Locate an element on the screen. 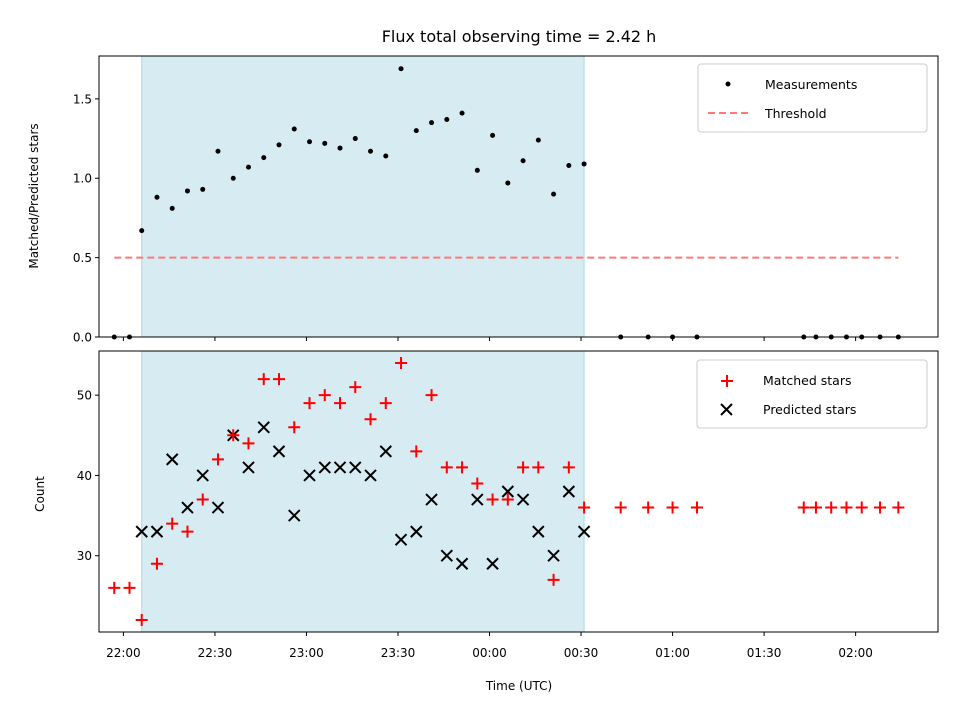  y-tick-label: 50 is located at coordinates (84, 396).